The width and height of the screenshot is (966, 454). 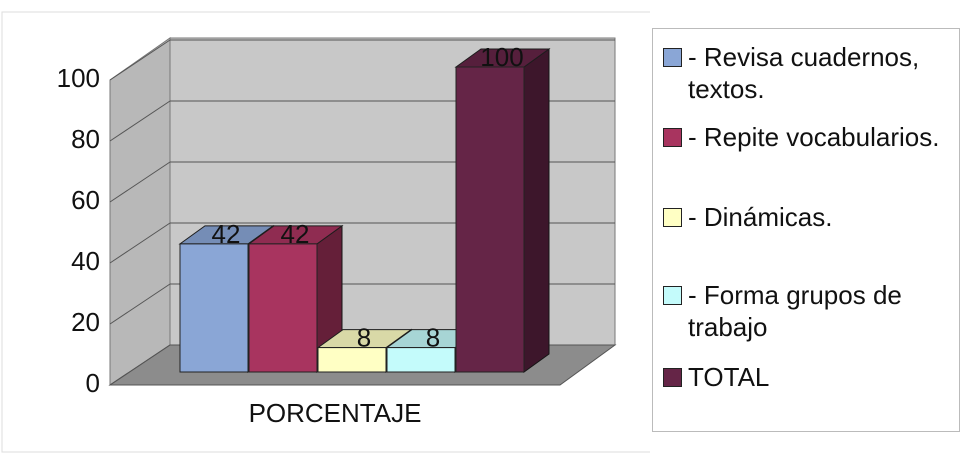 I want to click on y-tick-label: 100, so click(x=78, y=78).